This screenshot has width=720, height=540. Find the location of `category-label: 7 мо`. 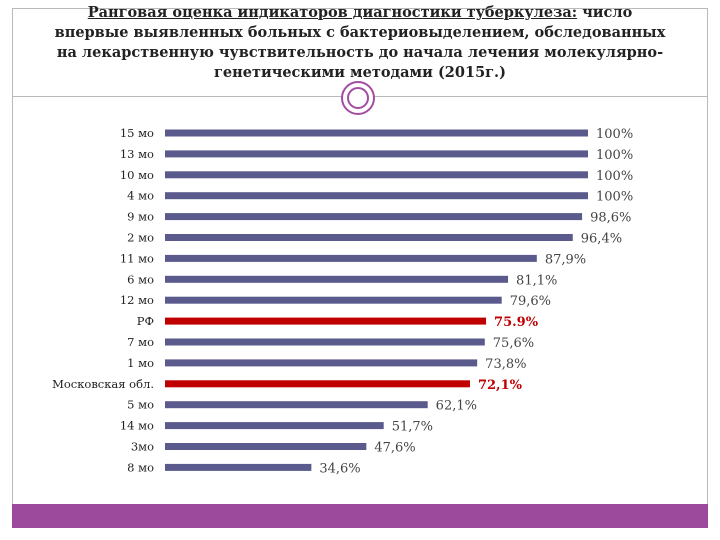

category-label: 7 мо is located at coordinates (140, 342).